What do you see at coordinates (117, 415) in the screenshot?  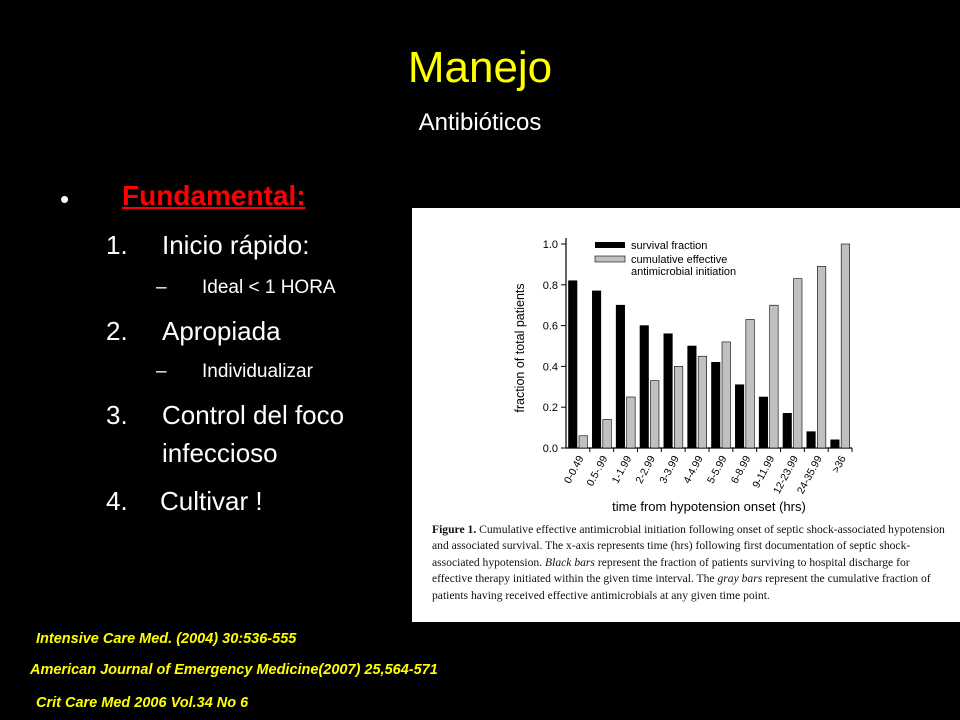 I see `list-item-number: 3.` at bounding box center [117, 415].